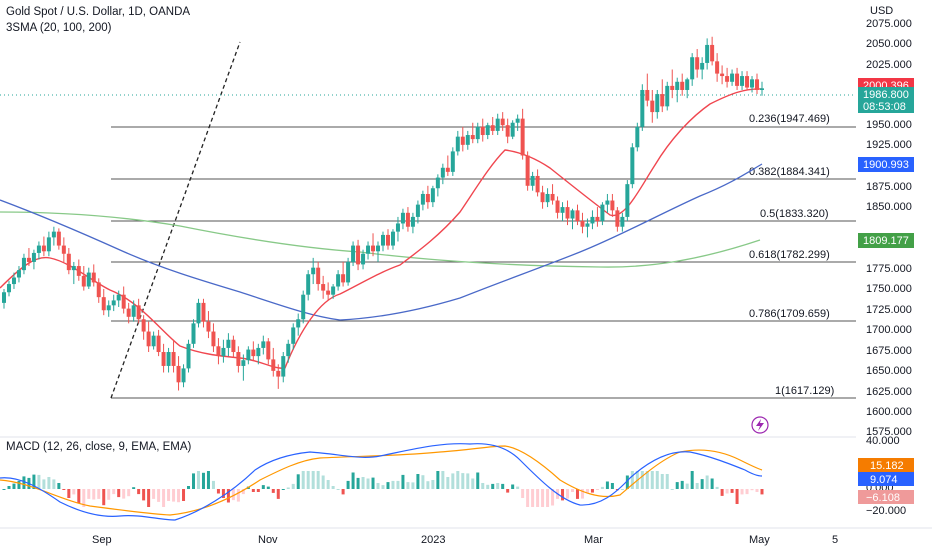  I want to click on macd-tag-text: 9.074, so click(884, 480).